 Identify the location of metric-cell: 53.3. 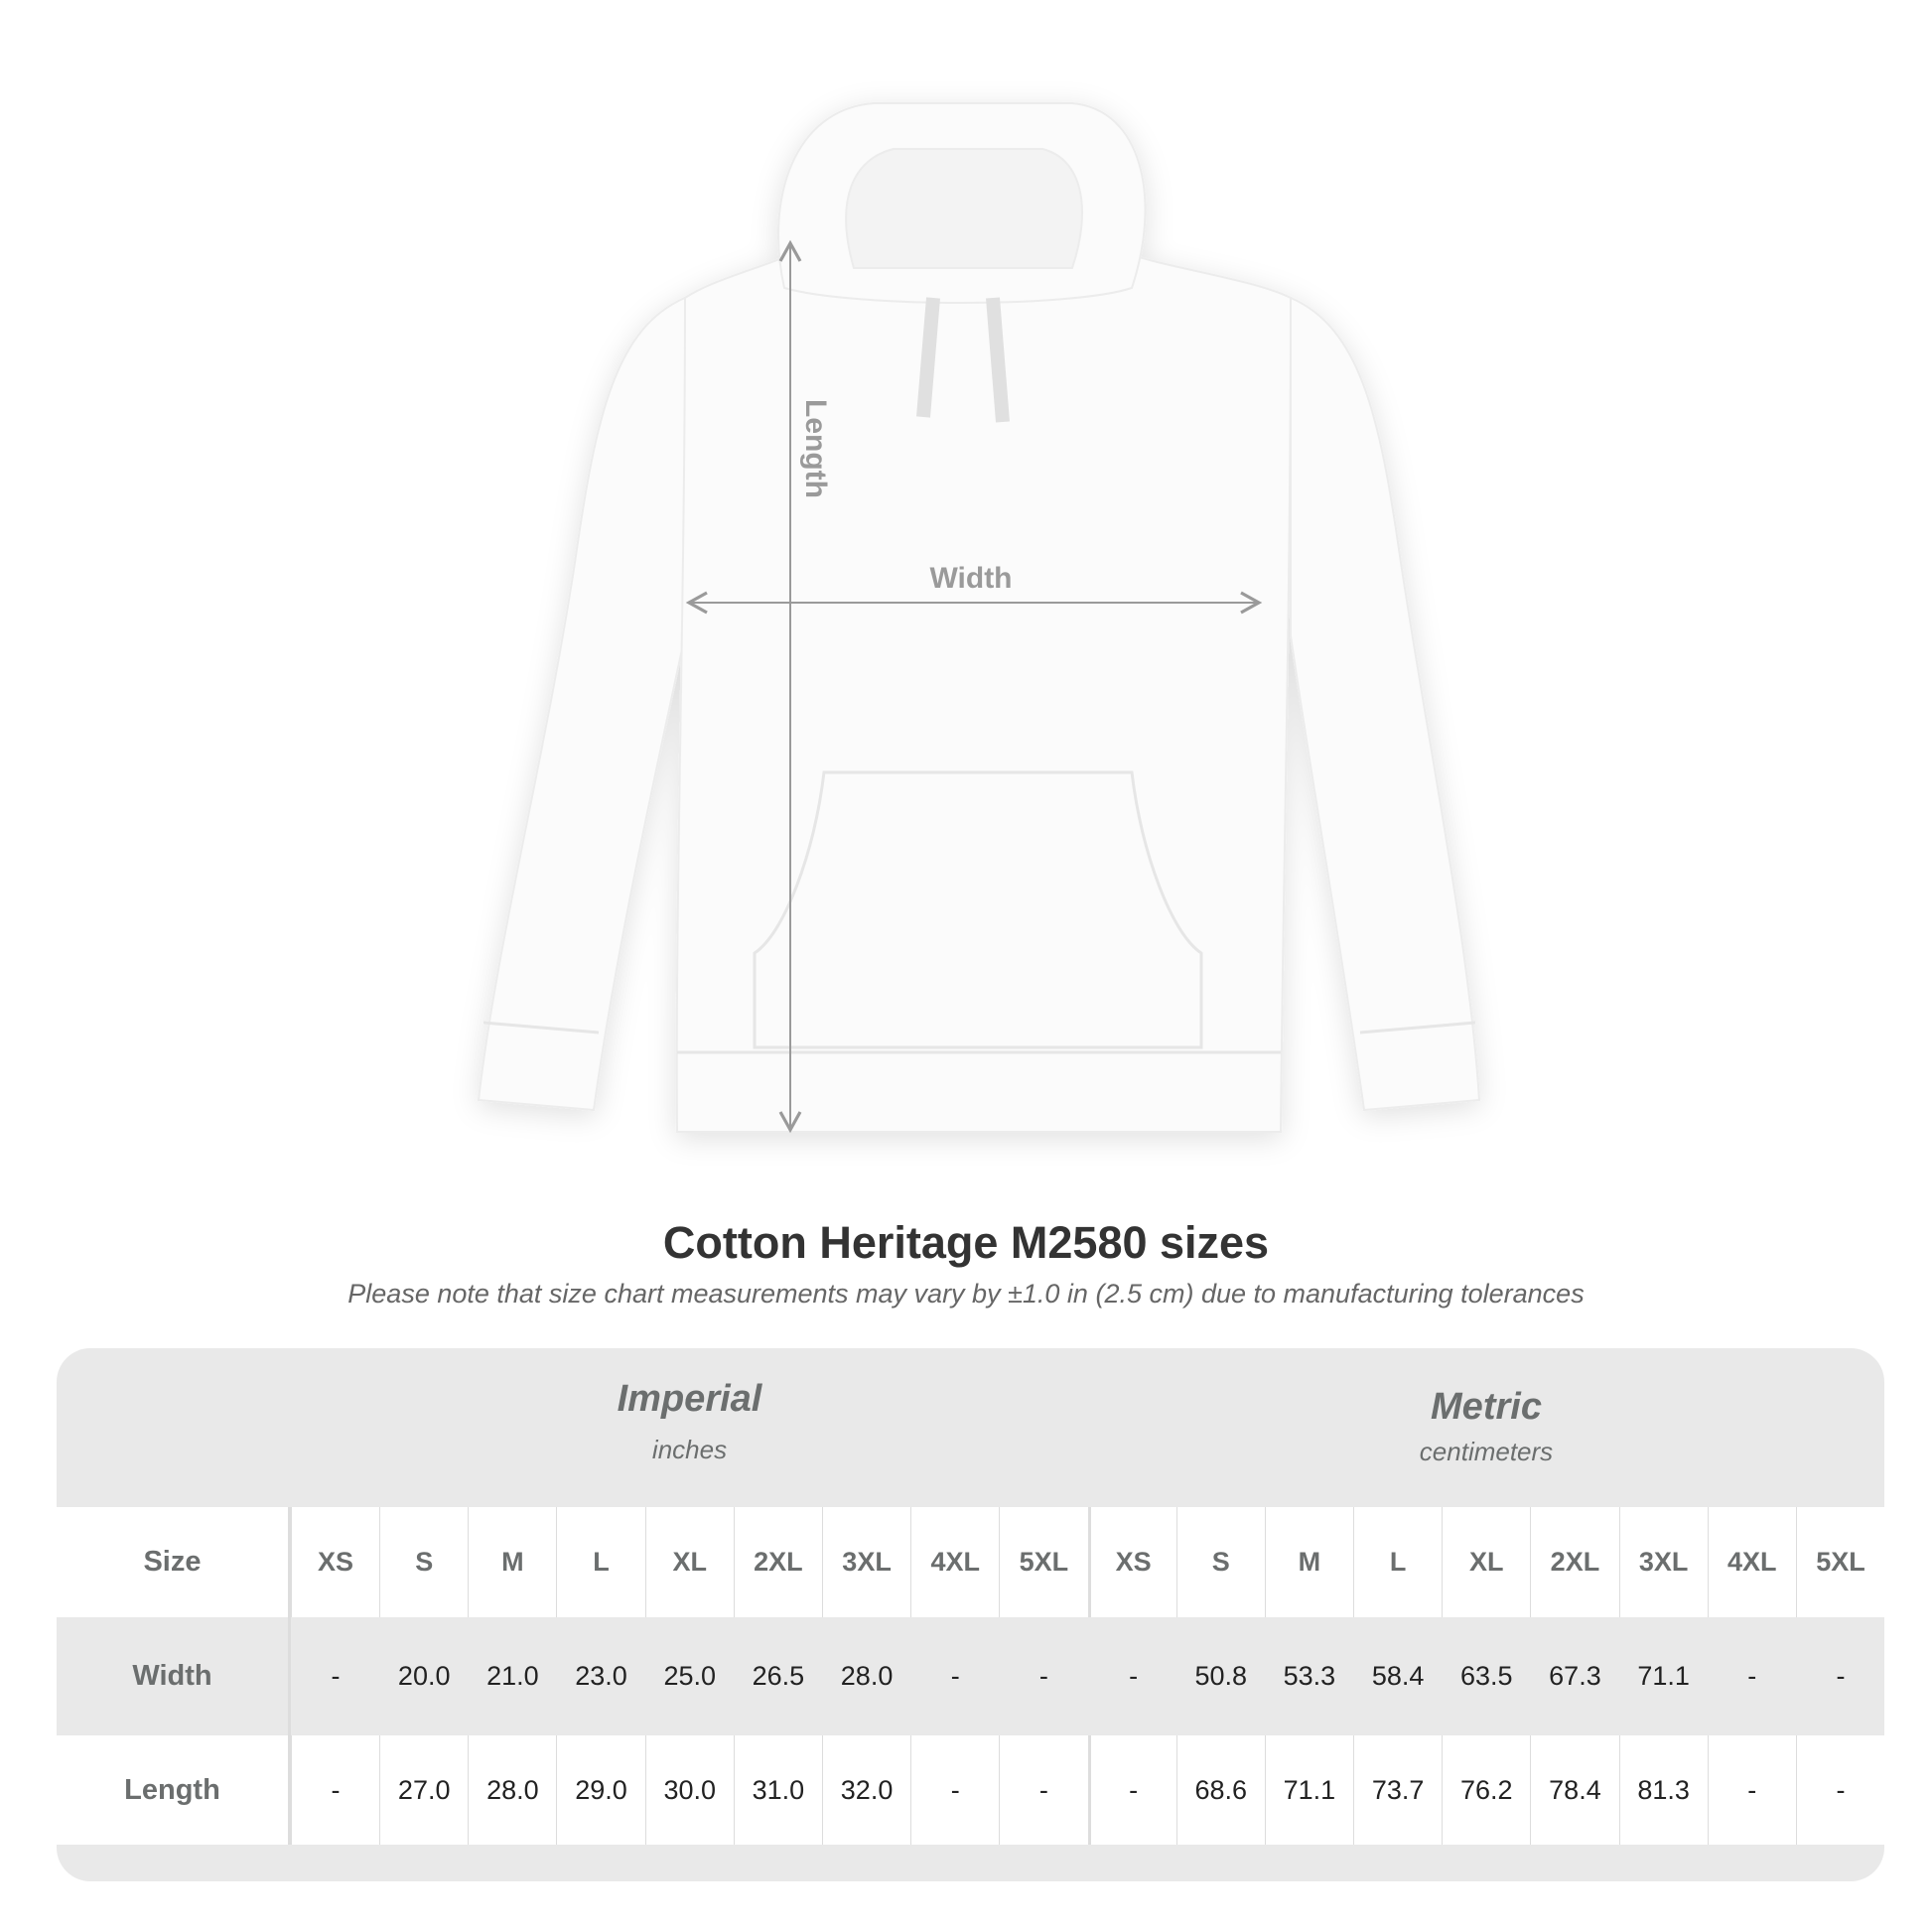
(1308, 1676).